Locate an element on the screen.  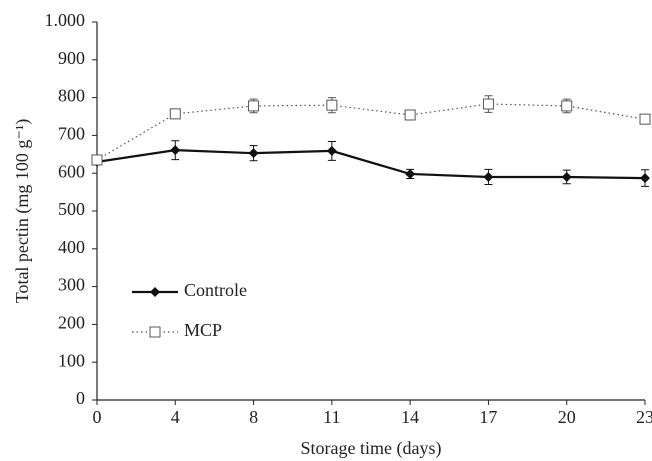
x-tick-label: 17 is located at coordinates (488, 417).